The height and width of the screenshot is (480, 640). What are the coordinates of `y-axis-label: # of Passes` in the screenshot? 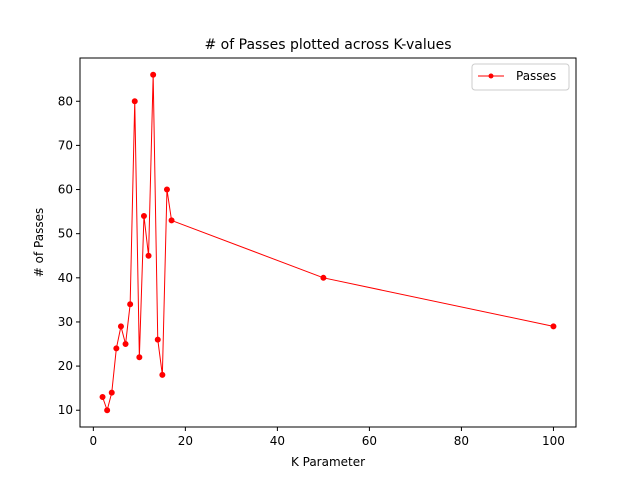 It's located at (39, 242).